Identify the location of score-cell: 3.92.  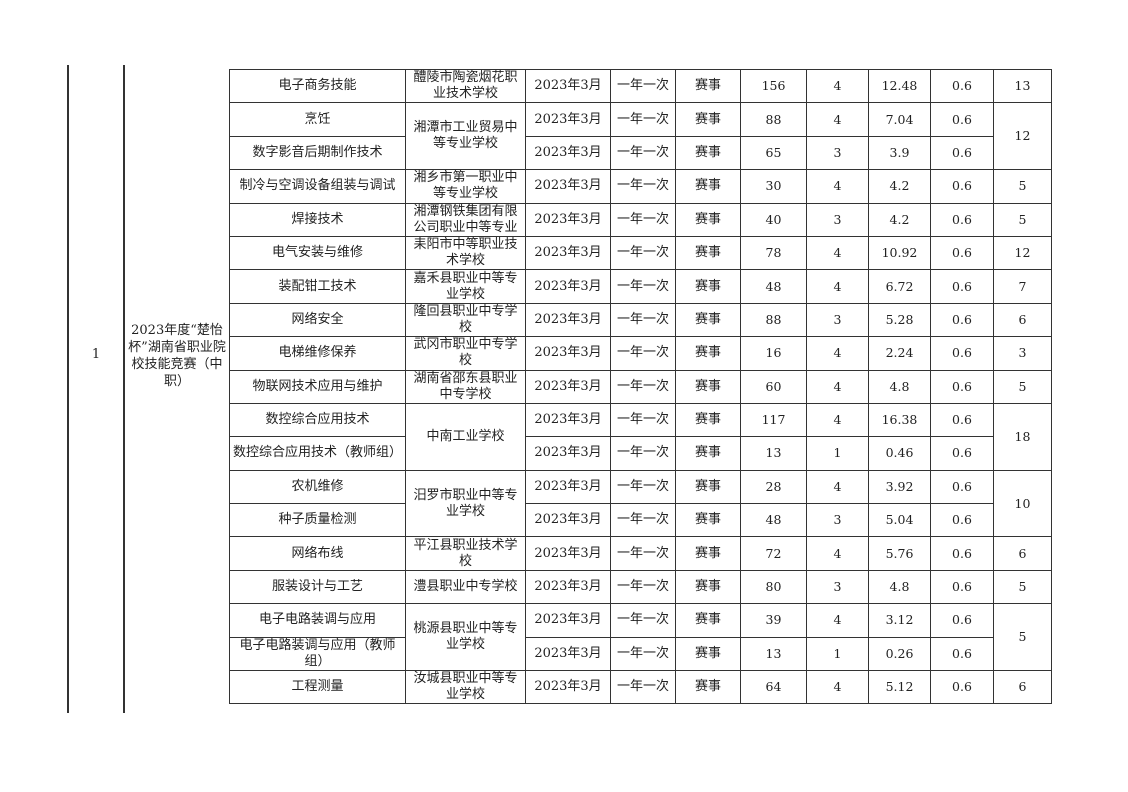
(899, 487).